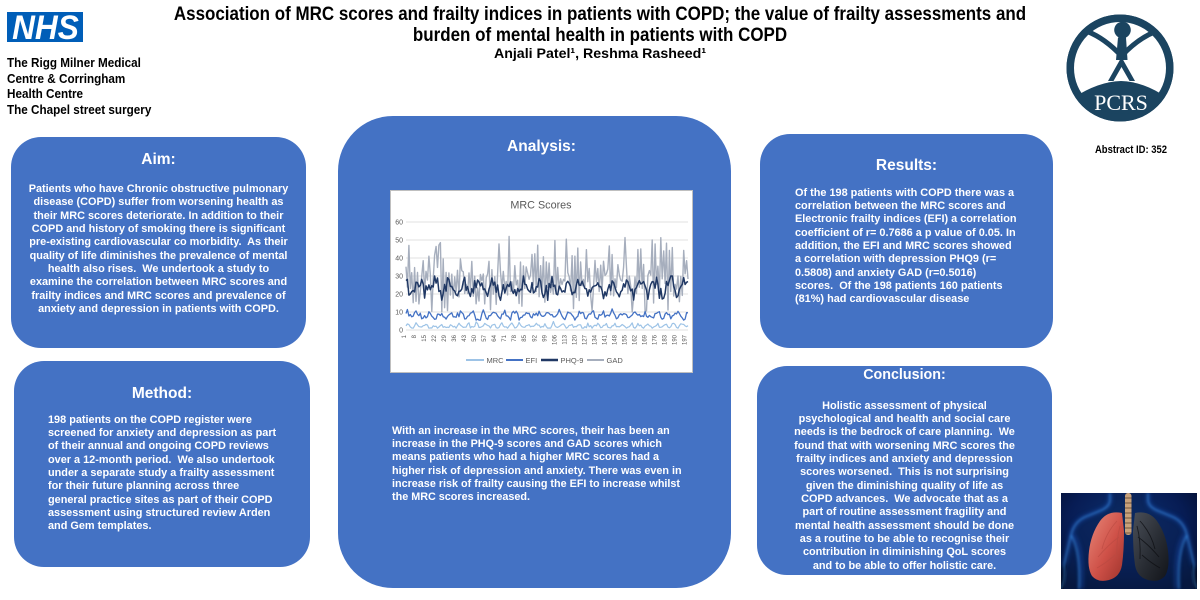  Describe the element at coordinates (532, 360) in the screenshot. I see `svg-text: EFI` at that location.